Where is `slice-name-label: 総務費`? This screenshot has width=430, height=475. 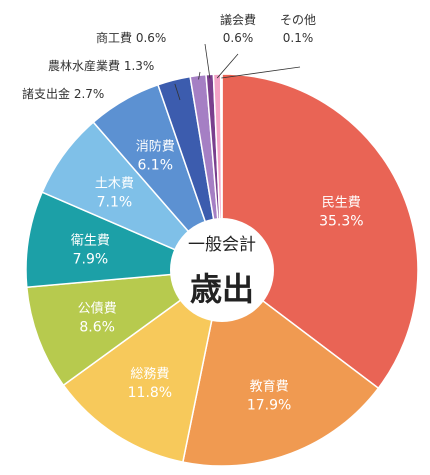 slice-name-label: 総務費 is located at coordinates (149, 374).